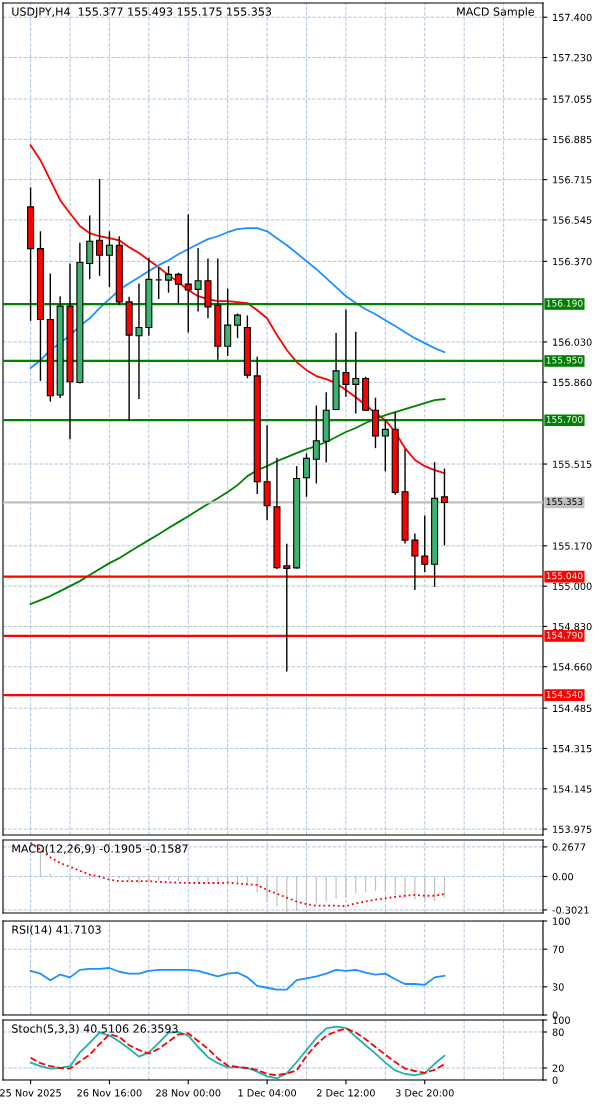 Image resolution: width=600 pixels, height=1105 pixels. I want to click on chart-title: USDJPY,H4 155.377 155.493 155.175 155.353, so click(142, 12).